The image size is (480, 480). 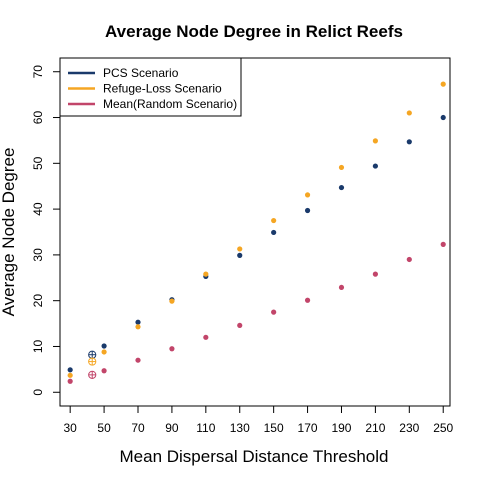 I want to click on x-tick-label: 250, so click(x=443, y=428).